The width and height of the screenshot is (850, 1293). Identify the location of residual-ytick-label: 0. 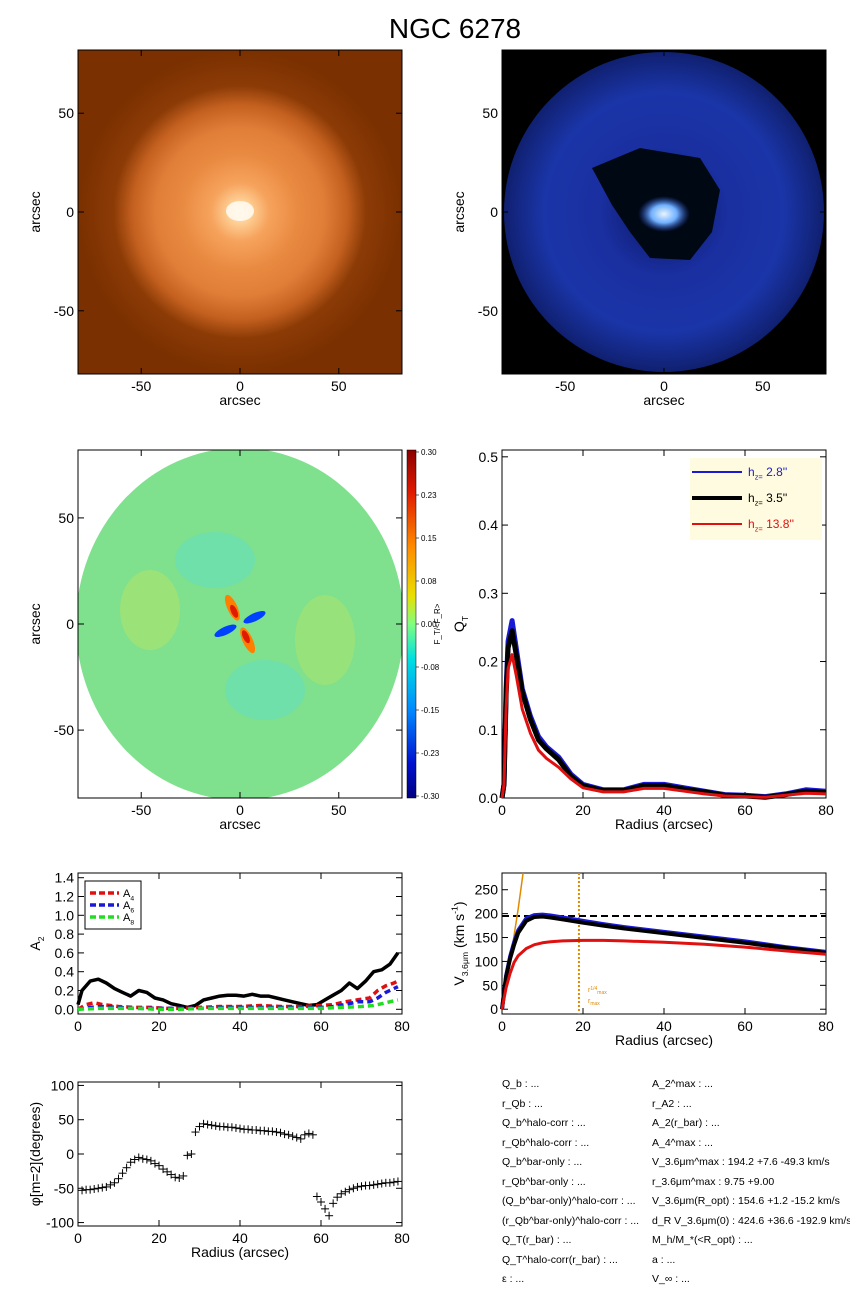
(494, 212).